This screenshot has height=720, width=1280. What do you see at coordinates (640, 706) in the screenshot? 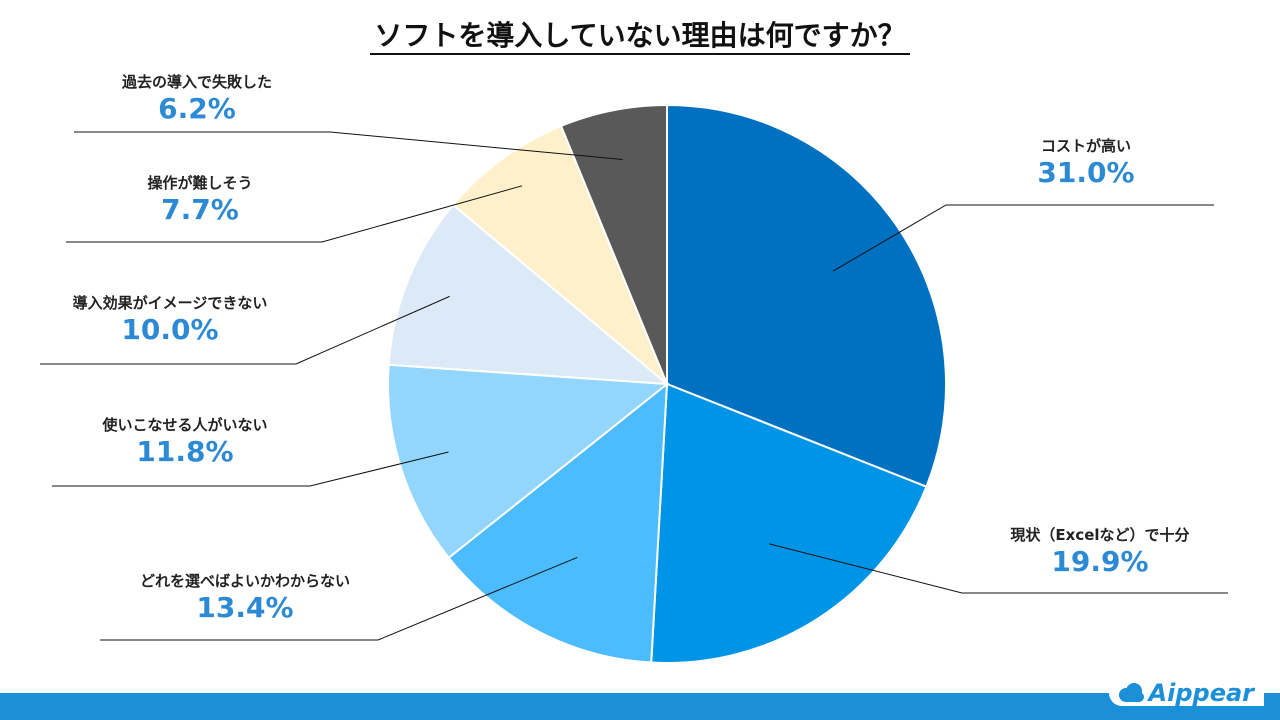
I see `footer-bar` at bounding box center [640, 706].